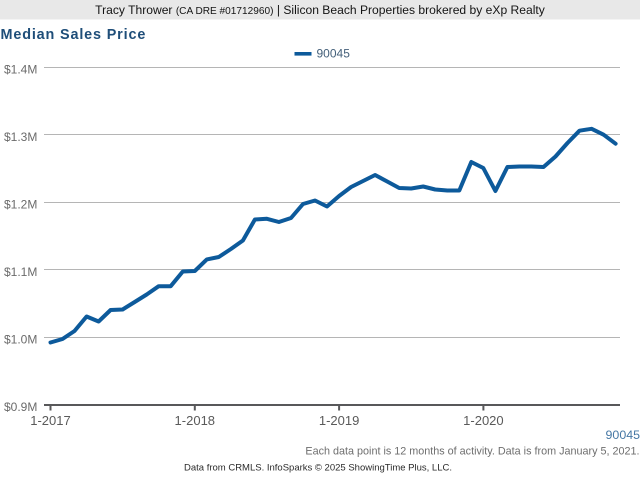  I want to click on svg-text: 1-2017, so click(50, 420).